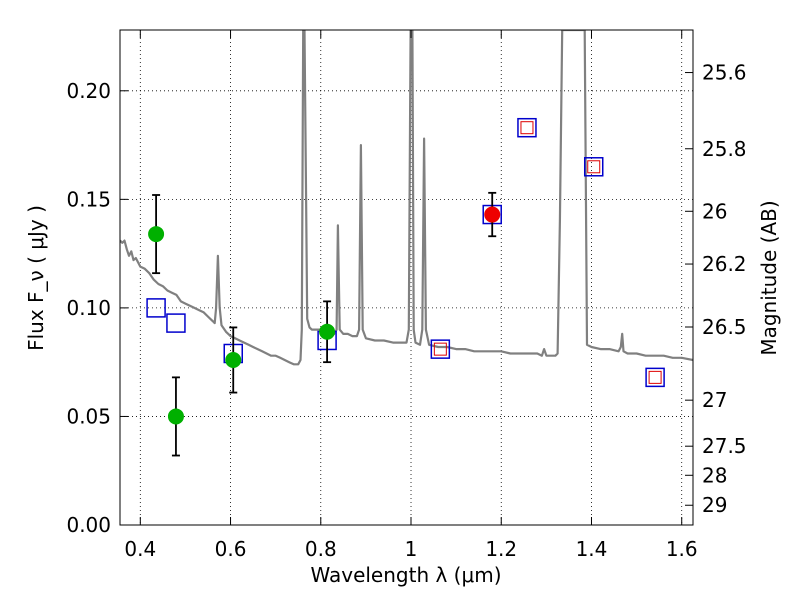  Describe the element at coordinates (411, 549) in the screenshot. I see `x-tick-label: 1` at that location.